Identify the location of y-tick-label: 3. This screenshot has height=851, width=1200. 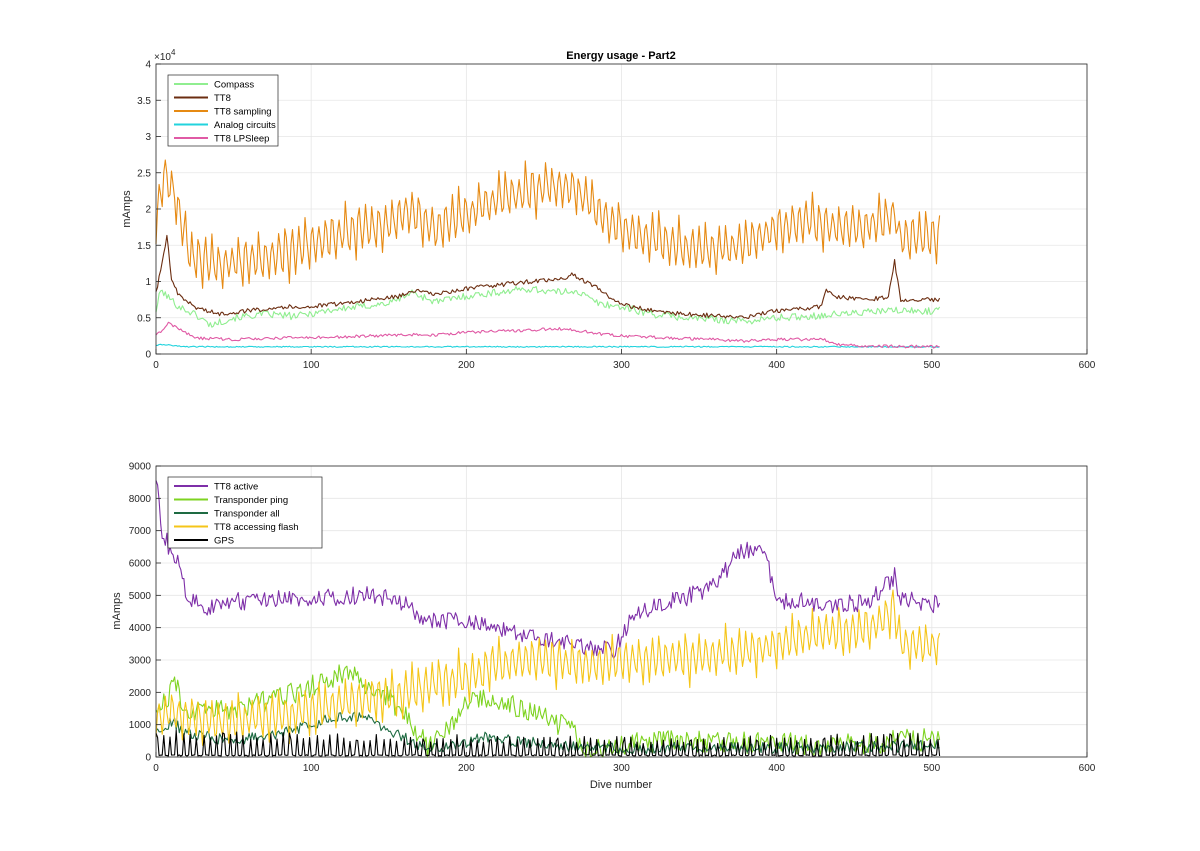
(148, 137).